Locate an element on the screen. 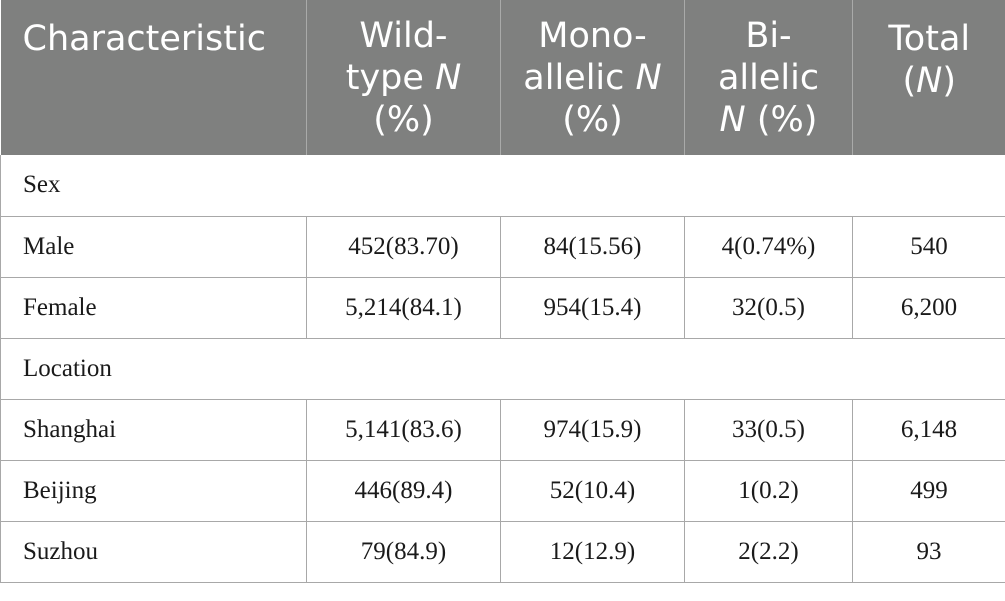 This screenshot has width=1005, height=601. cell-wildtype: 5,141(83.6) is located at coordinates (403, 430).